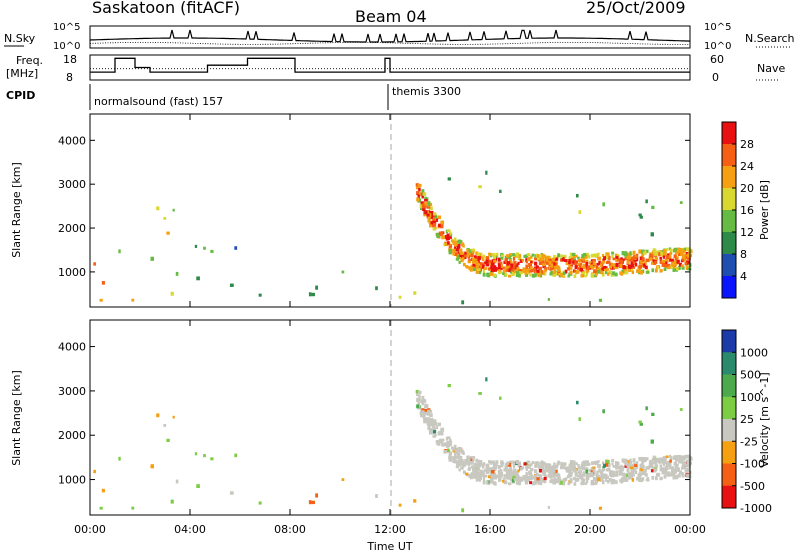 The height and width of the screenshot is (554, 800). I want to click on freq-frame, so click(390, 67).